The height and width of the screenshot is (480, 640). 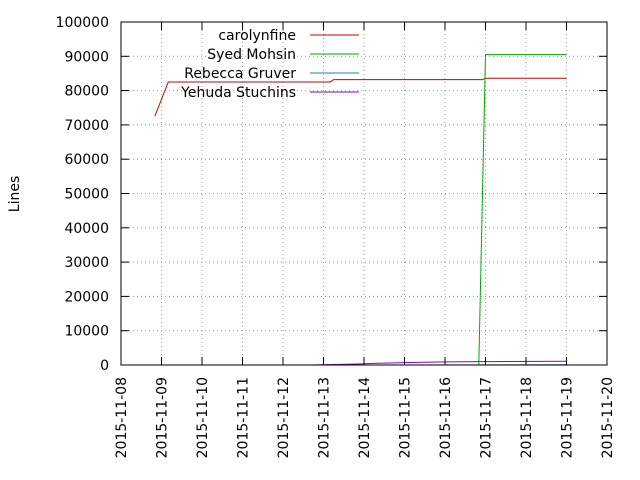 I want to click on y-tick-label: 60000, so click(x=86, y=160).